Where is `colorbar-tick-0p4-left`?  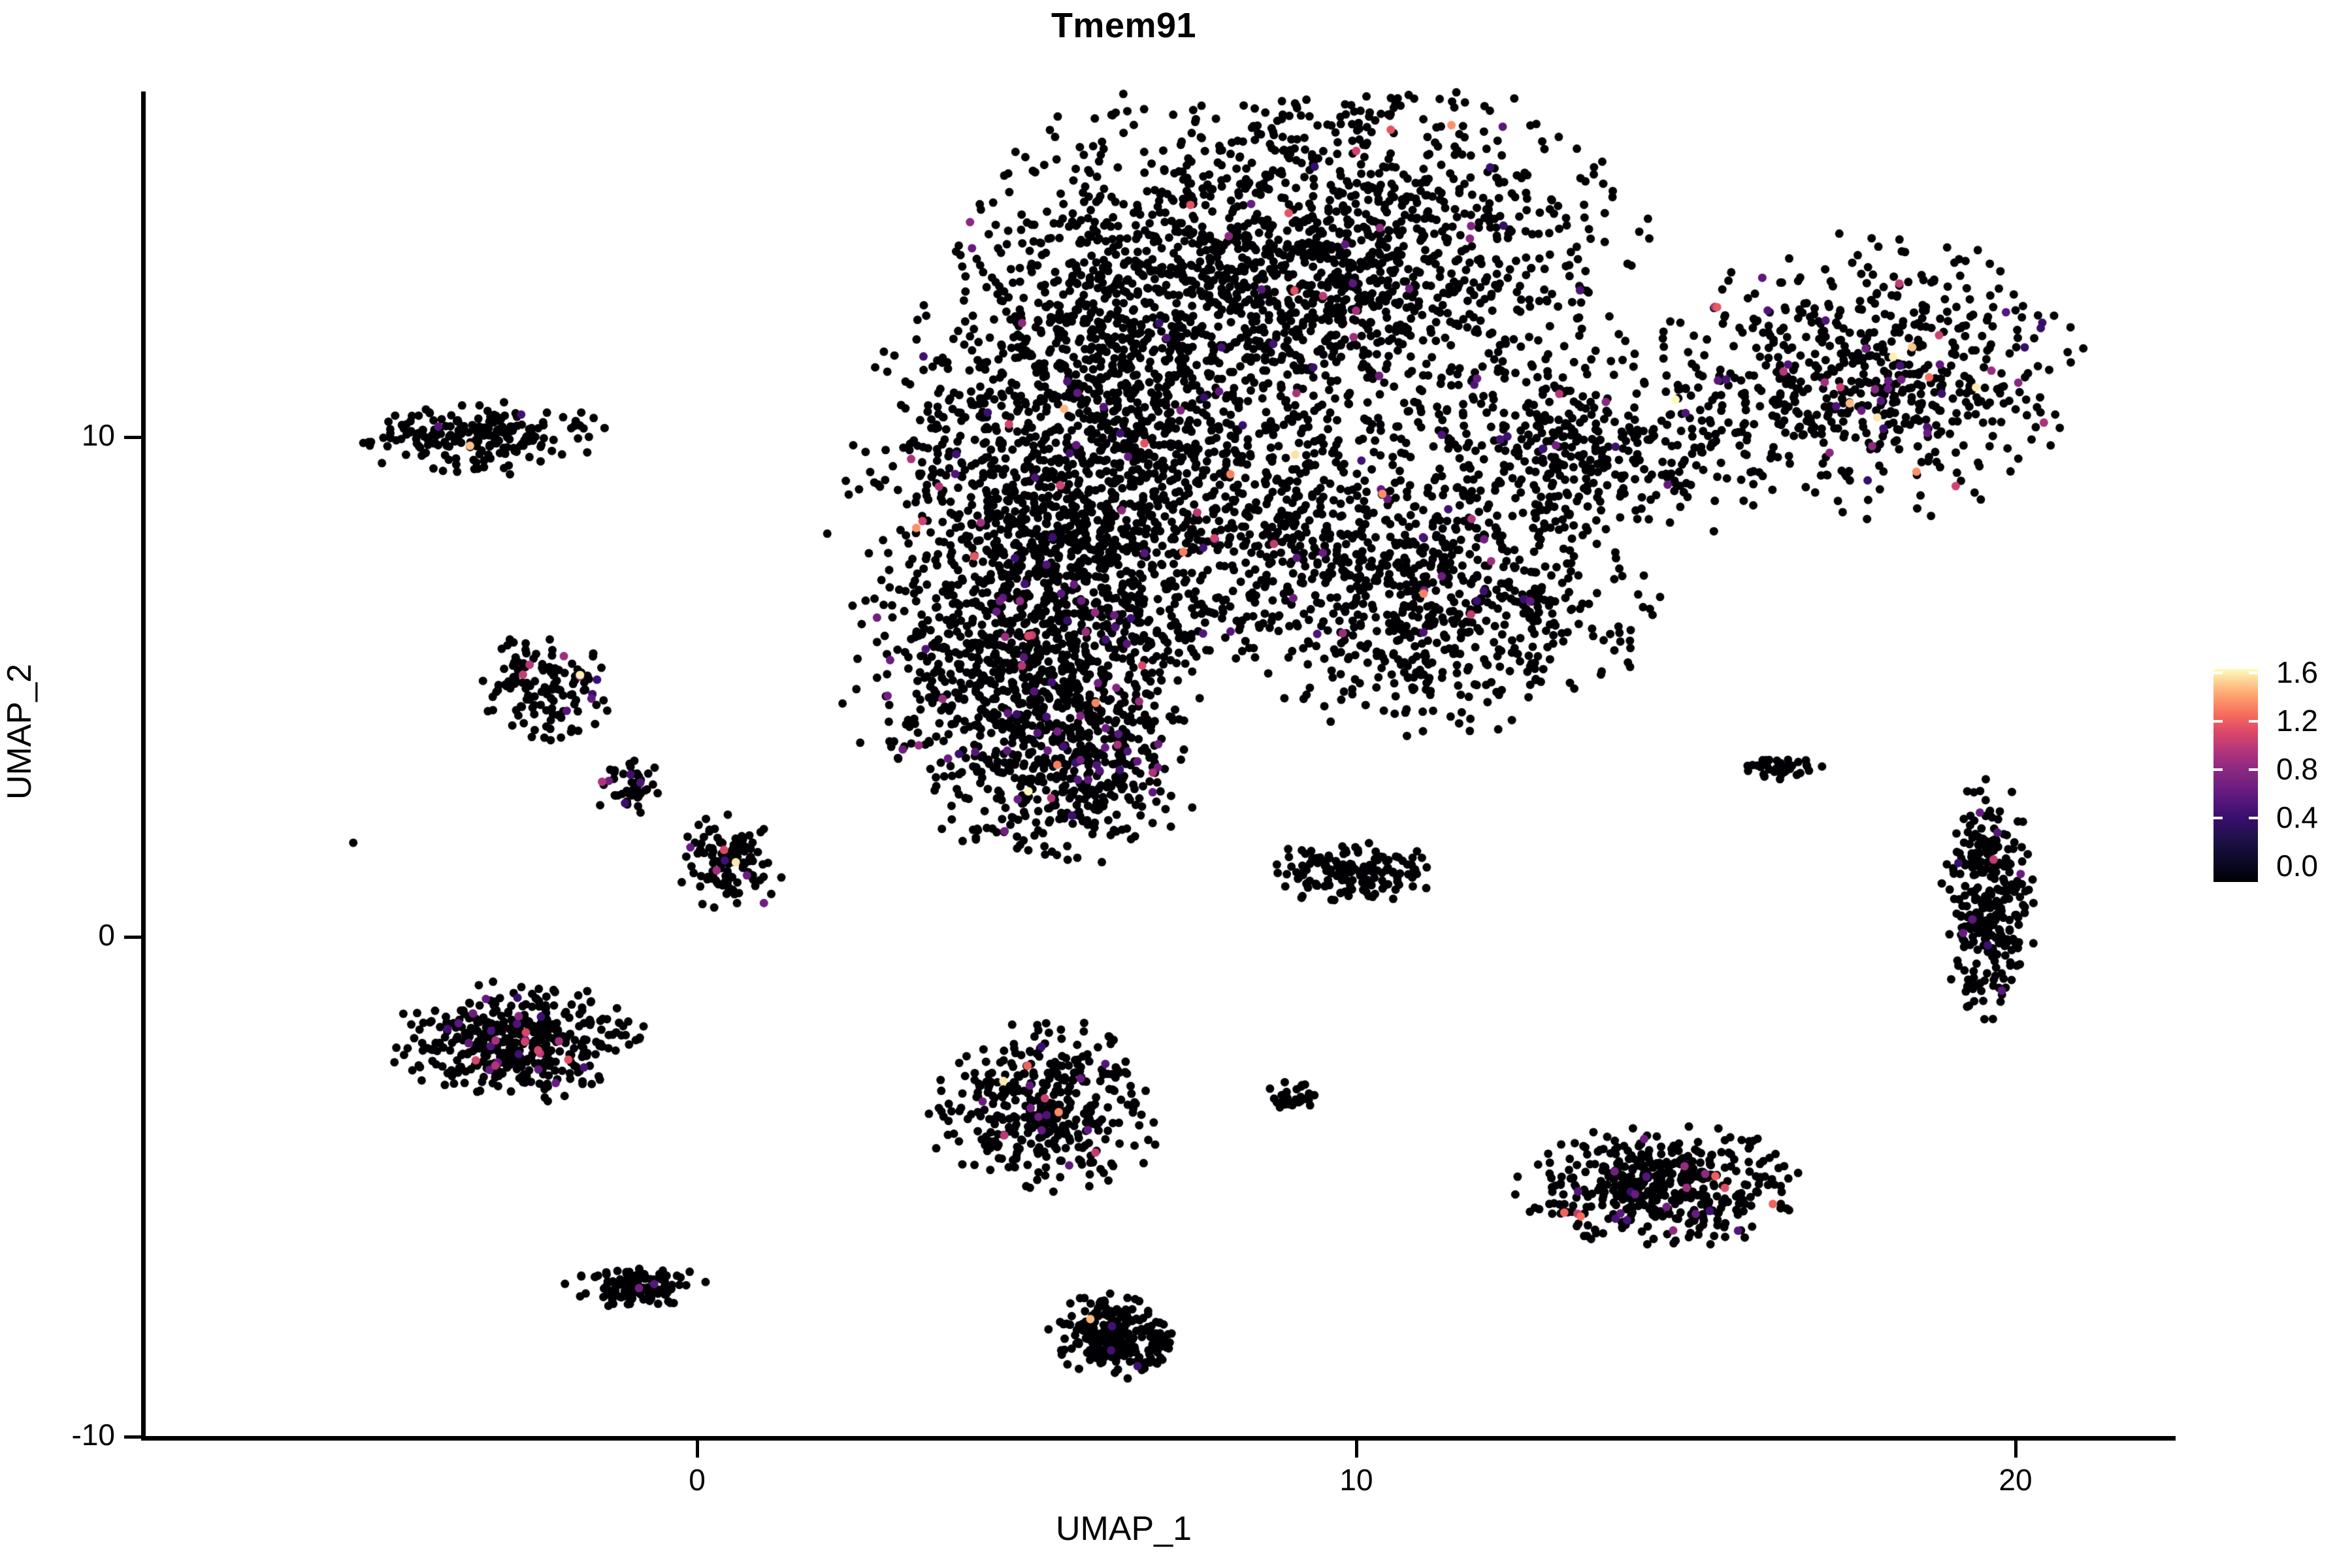 colorbar-tick-0p4-left is located at coordinates (2218, 818).